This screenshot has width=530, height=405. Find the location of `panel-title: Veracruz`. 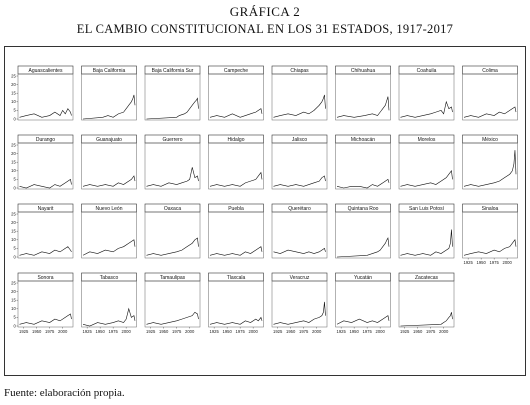

panel-title: Veracruz is located at coordinates (300, 278).